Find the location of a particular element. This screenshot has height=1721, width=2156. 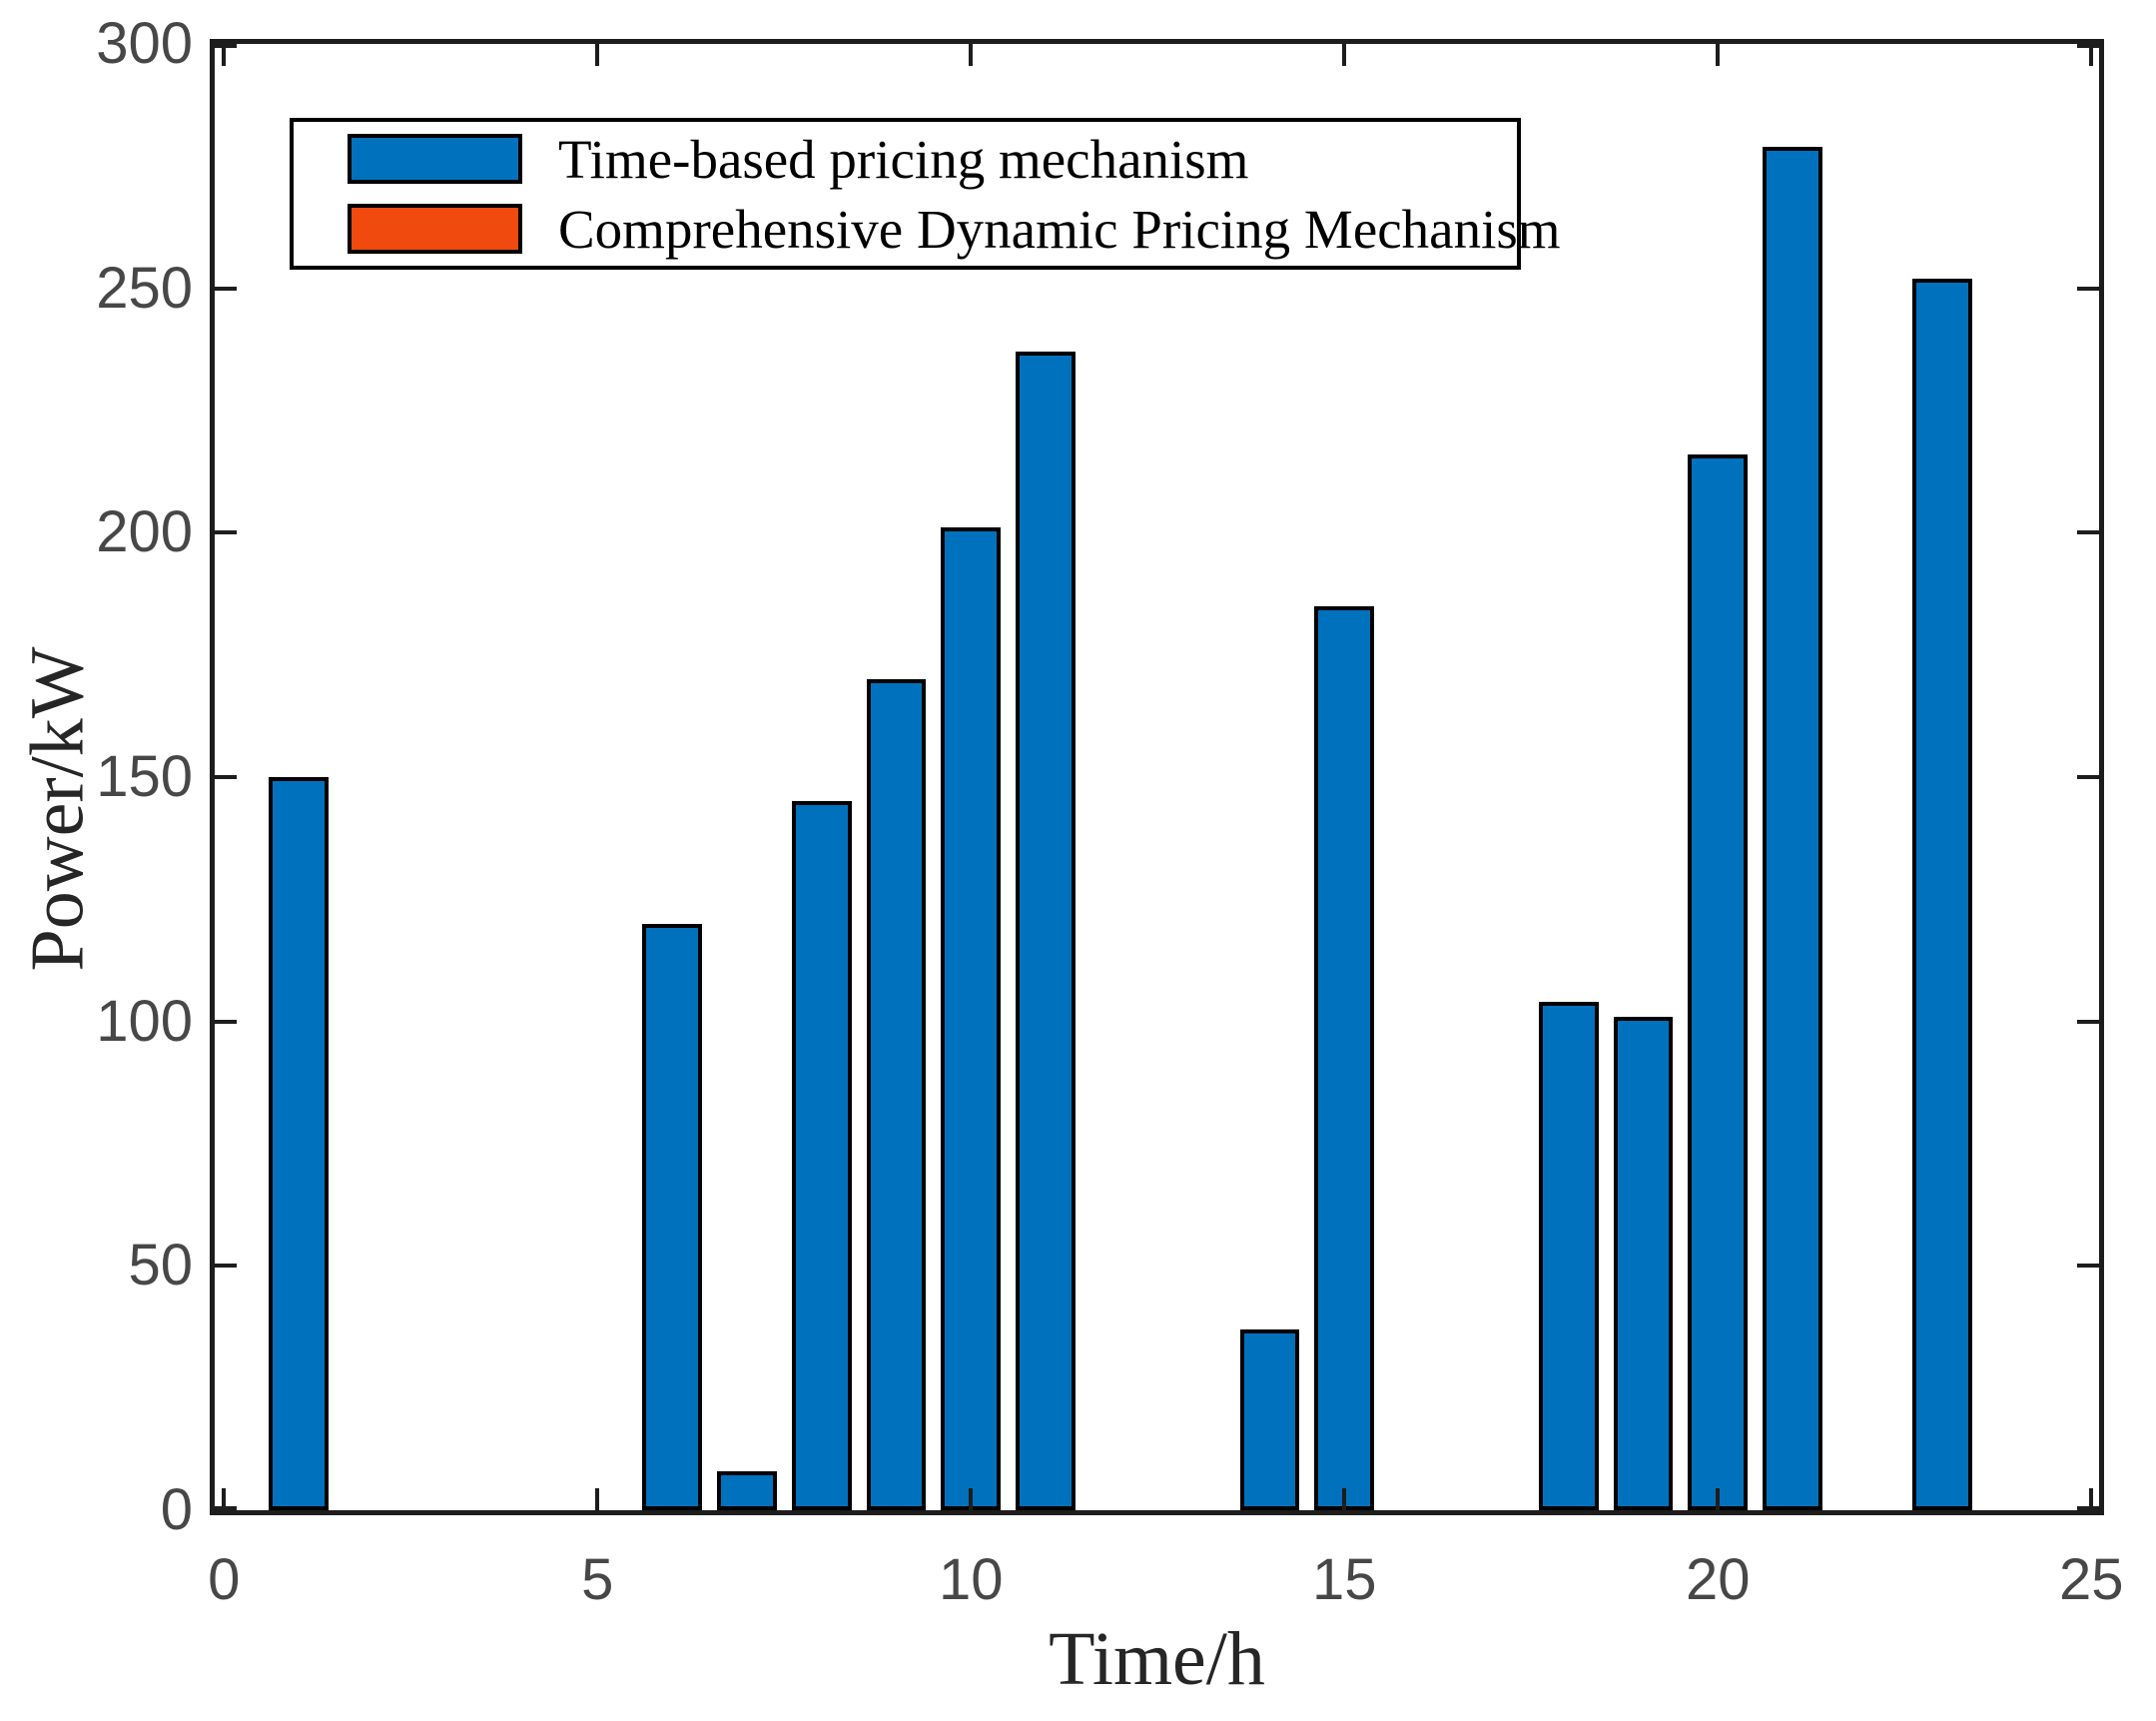

legend-swatch-orange is located at coordinates (435, 229).